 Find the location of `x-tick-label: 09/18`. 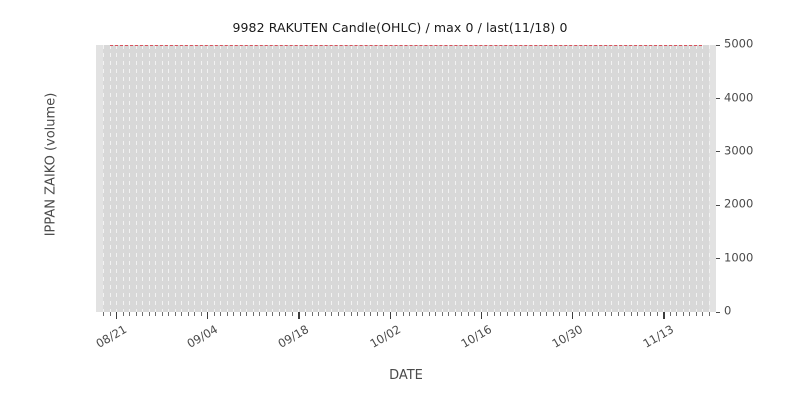

x-tick-label: 09/18 is located at coordinates (293, 336).